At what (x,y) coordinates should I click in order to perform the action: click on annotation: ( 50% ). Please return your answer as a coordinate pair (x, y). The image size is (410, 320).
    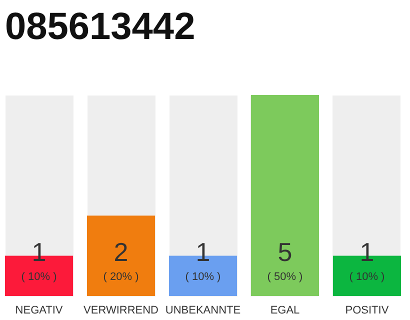
    Looking at the image, I should click on (285, 277).